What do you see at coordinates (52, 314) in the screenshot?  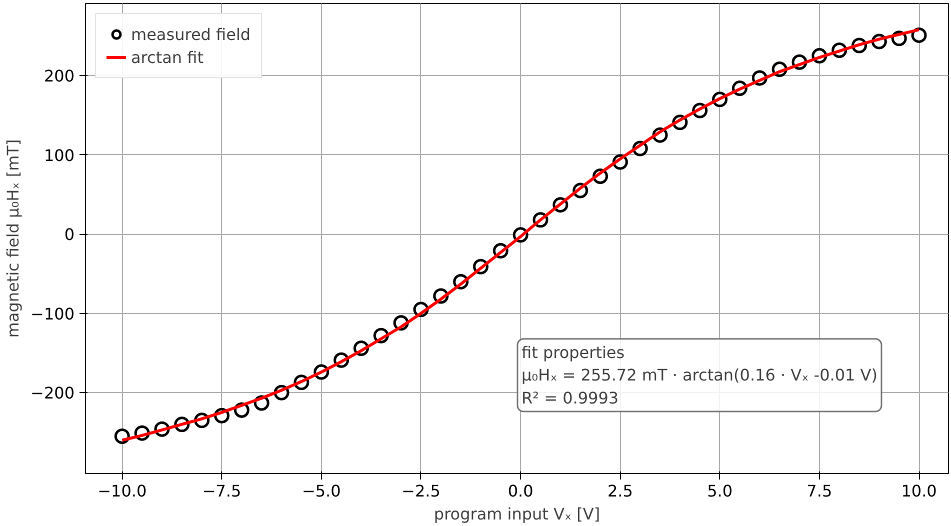 I see `y-tick-label: −100` at bounding box center [52, 314].